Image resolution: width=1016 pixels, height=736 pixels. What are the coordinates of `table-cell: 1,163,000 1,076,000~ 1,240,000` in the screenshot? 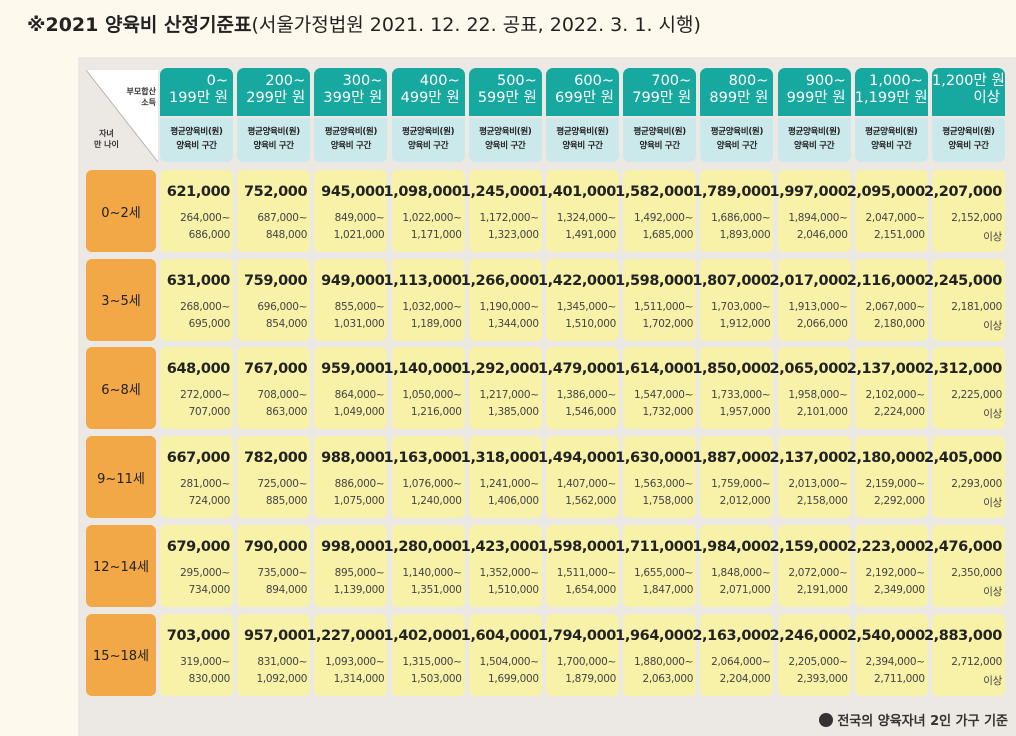 It's located at (424, 477).